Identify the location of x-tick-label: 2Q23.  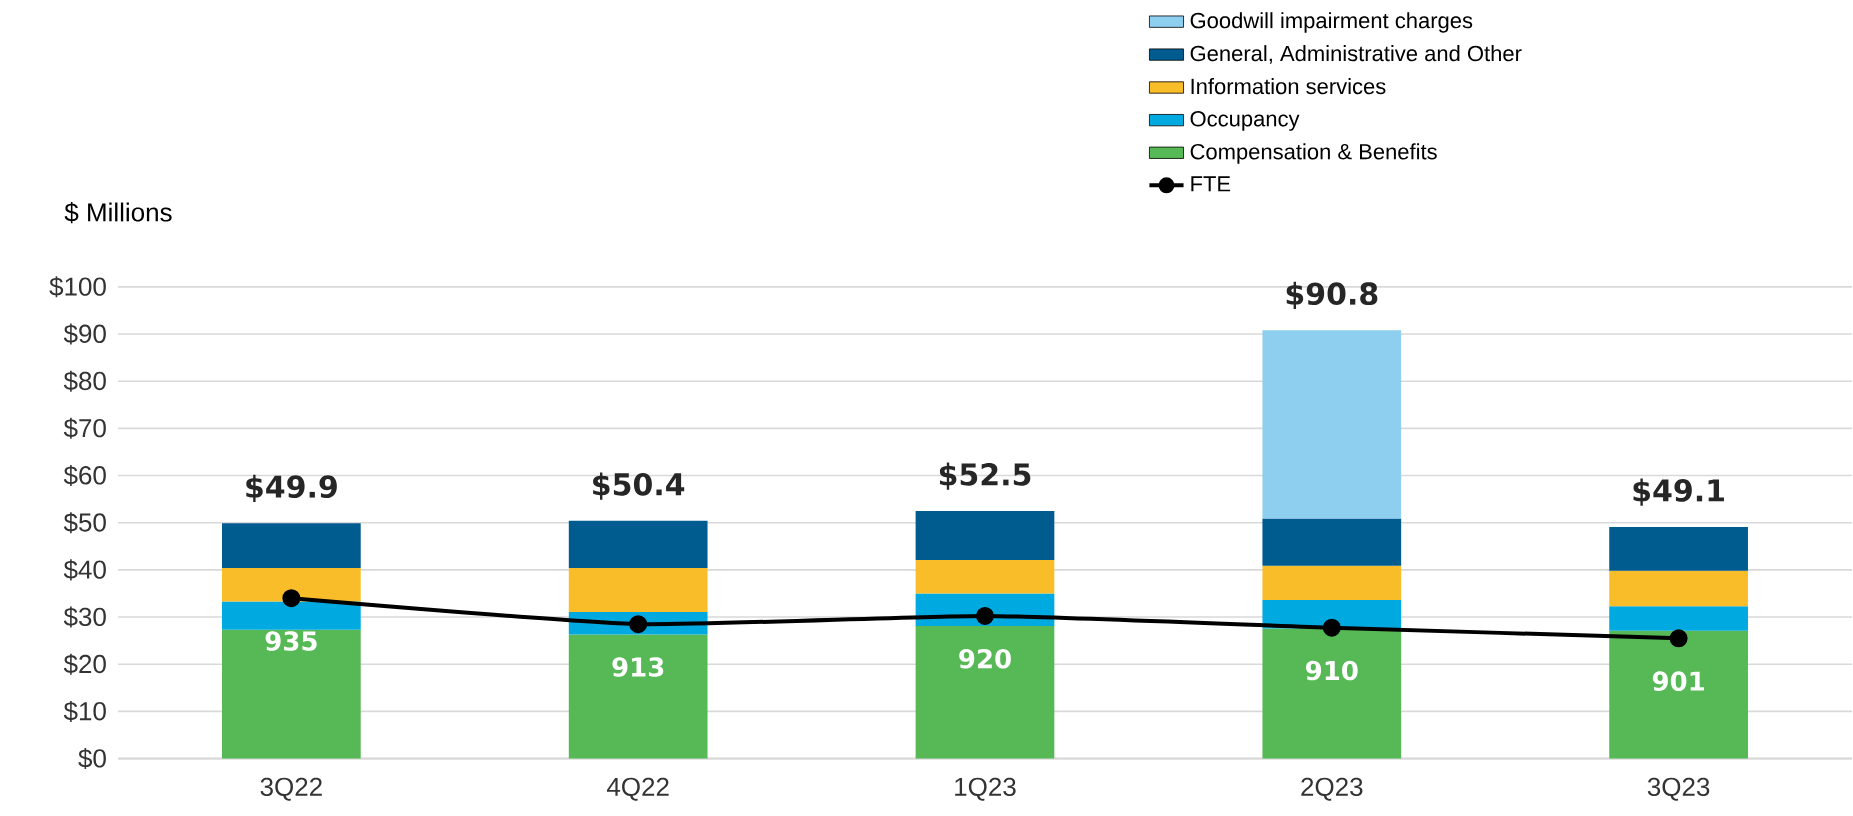
(1332, 789).